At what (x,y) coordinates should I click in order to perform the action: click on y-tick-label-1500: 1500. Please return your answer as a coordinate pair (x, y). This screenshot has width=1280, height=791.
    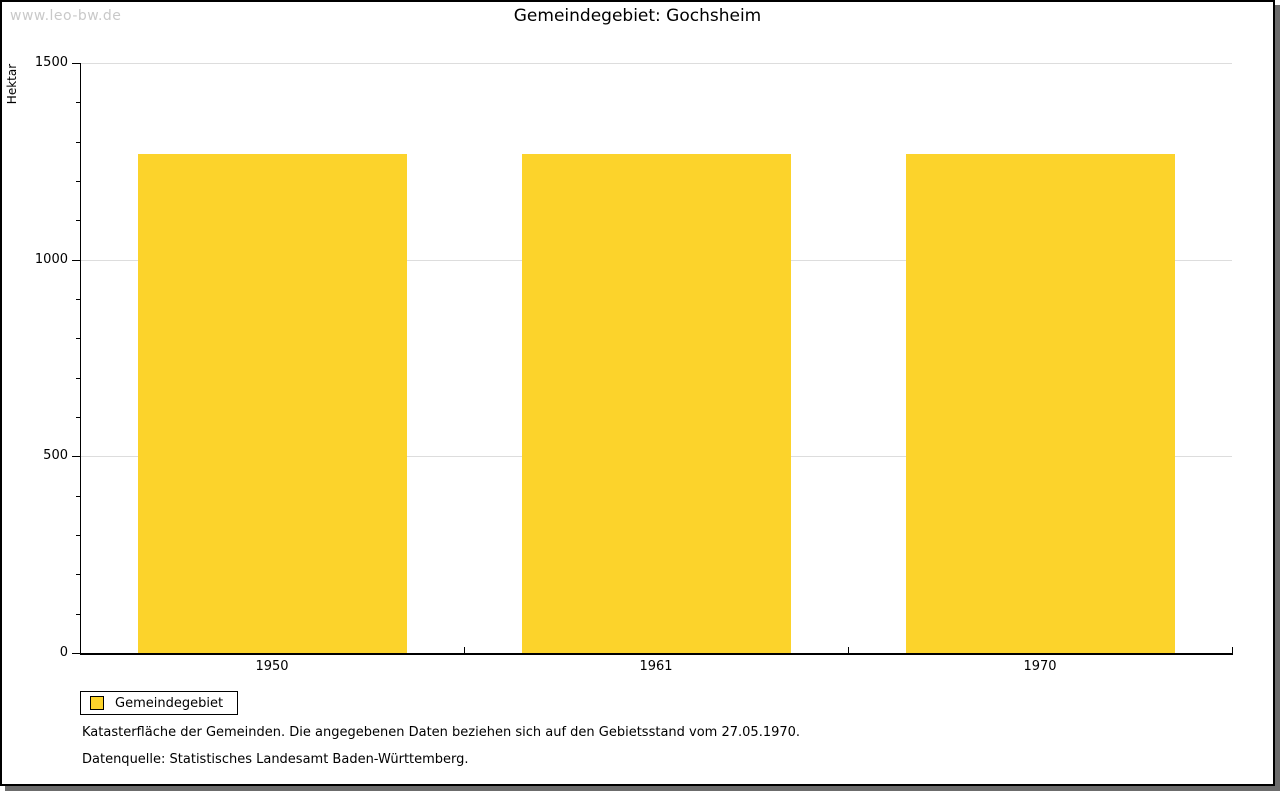
    Looking at the image, I should click on (51, 62).